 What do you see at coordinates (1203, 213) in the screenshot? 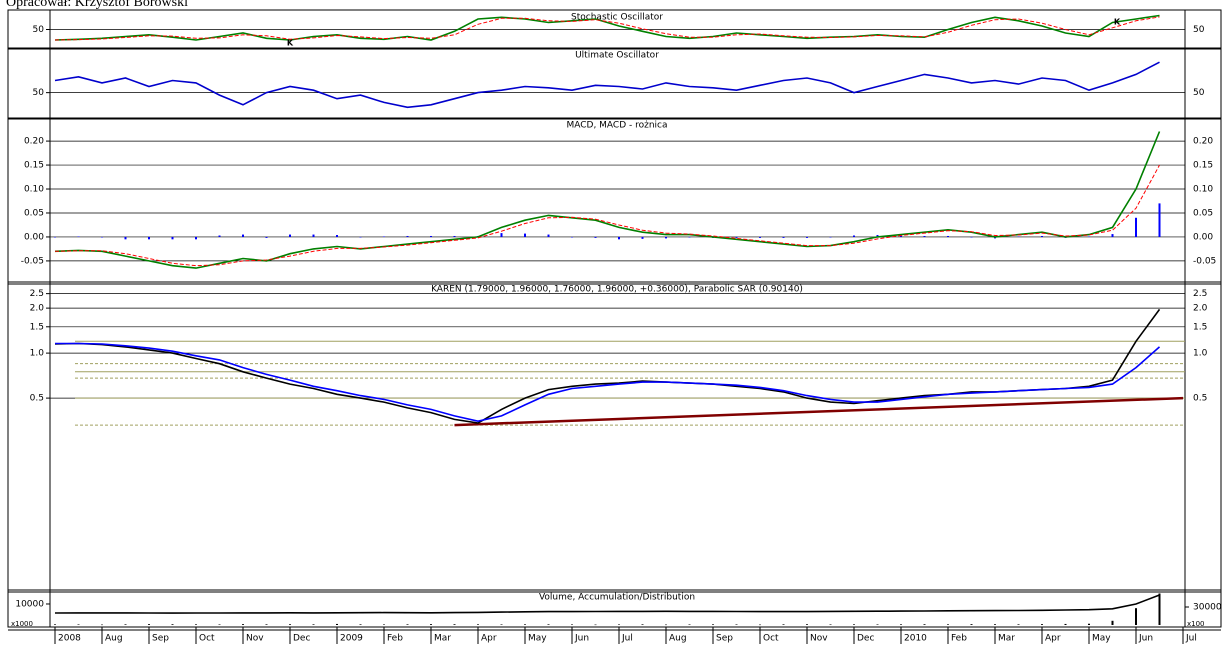
I see `y-tick-label-right: 0.05` at bounding box center [1203, 213].